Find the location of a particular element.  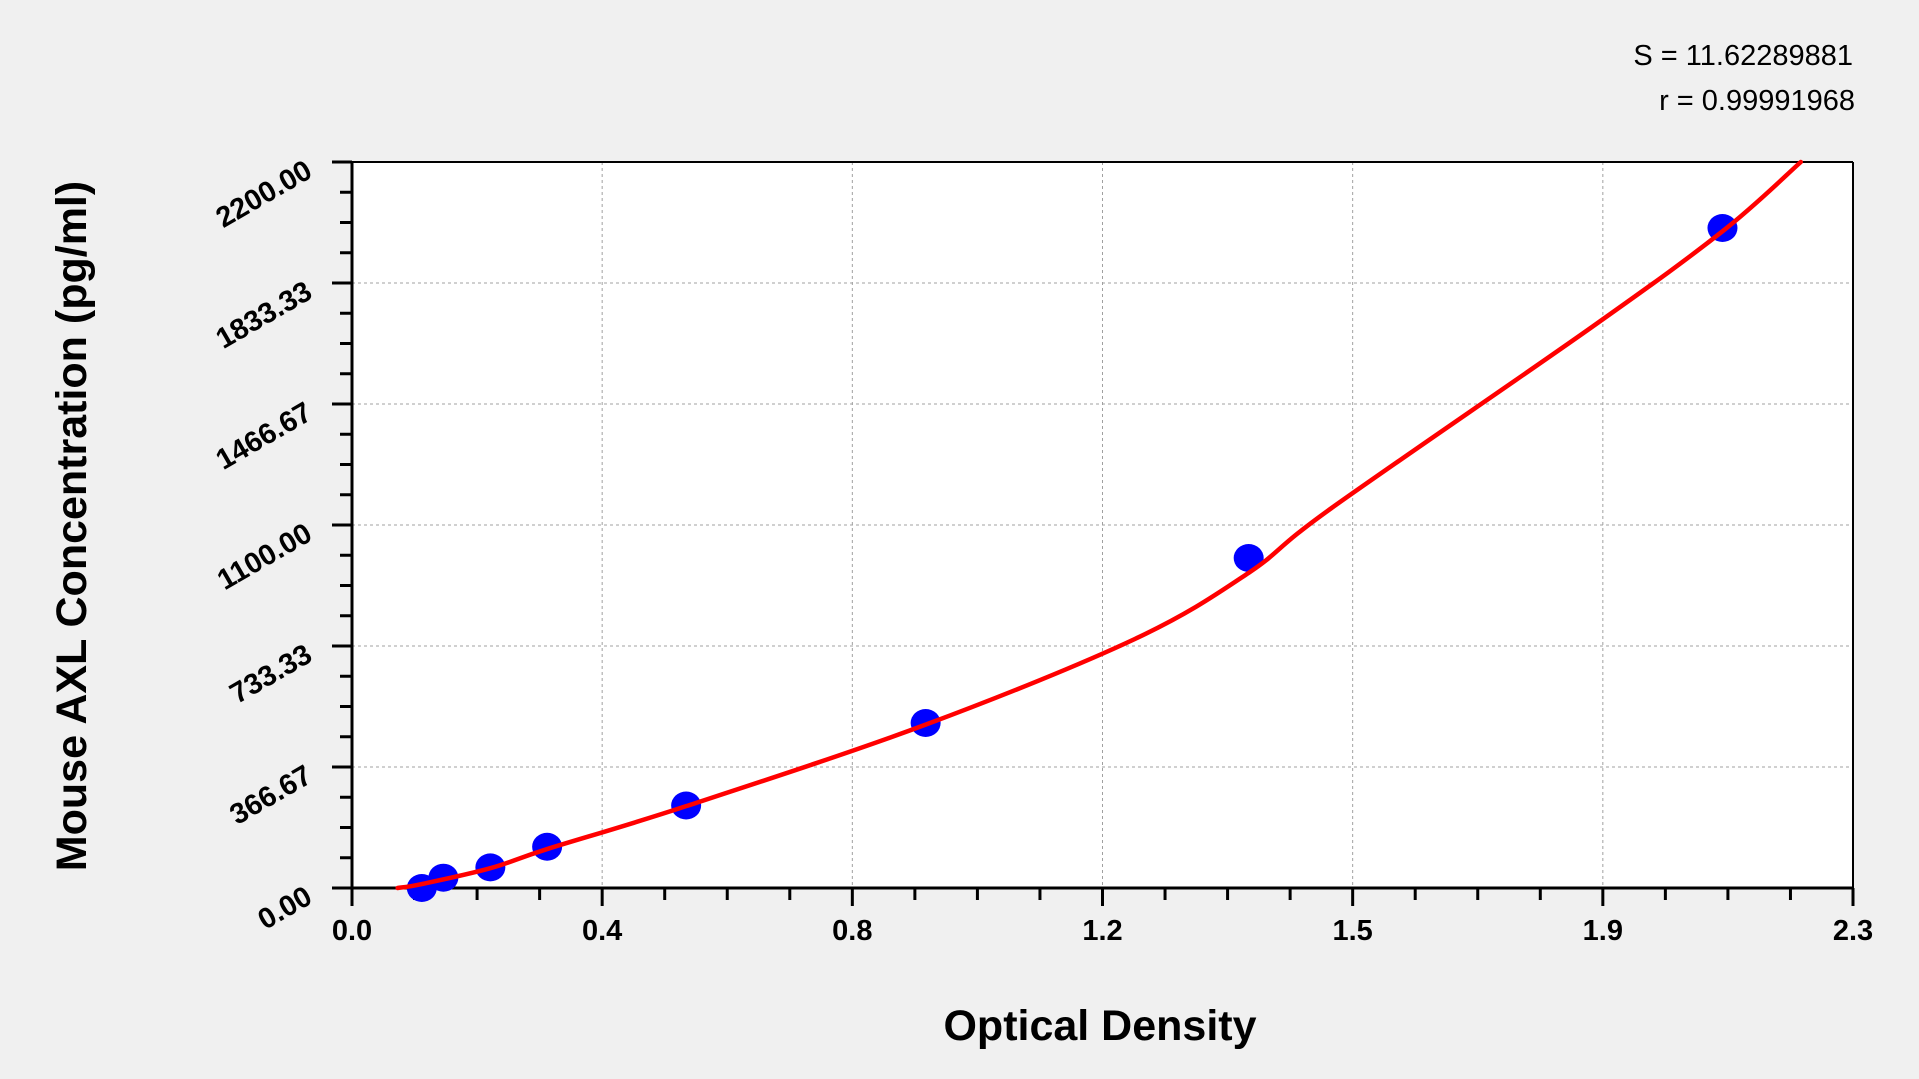

y-tick-label: 1100.00 is located at coordinates (264, 556).